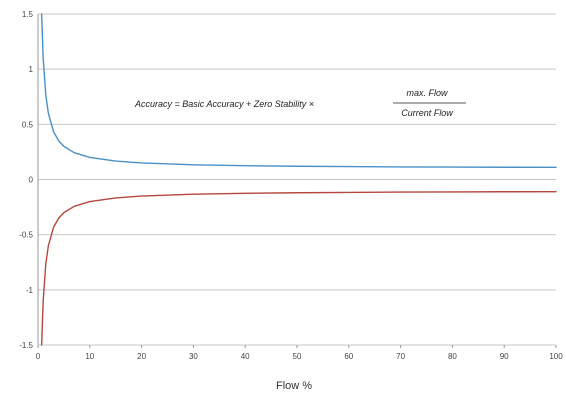  What do you see at coordinates (38, 356) in the screenshot?
I see `x-tick-label: 0` at bounding box center [38, 356].